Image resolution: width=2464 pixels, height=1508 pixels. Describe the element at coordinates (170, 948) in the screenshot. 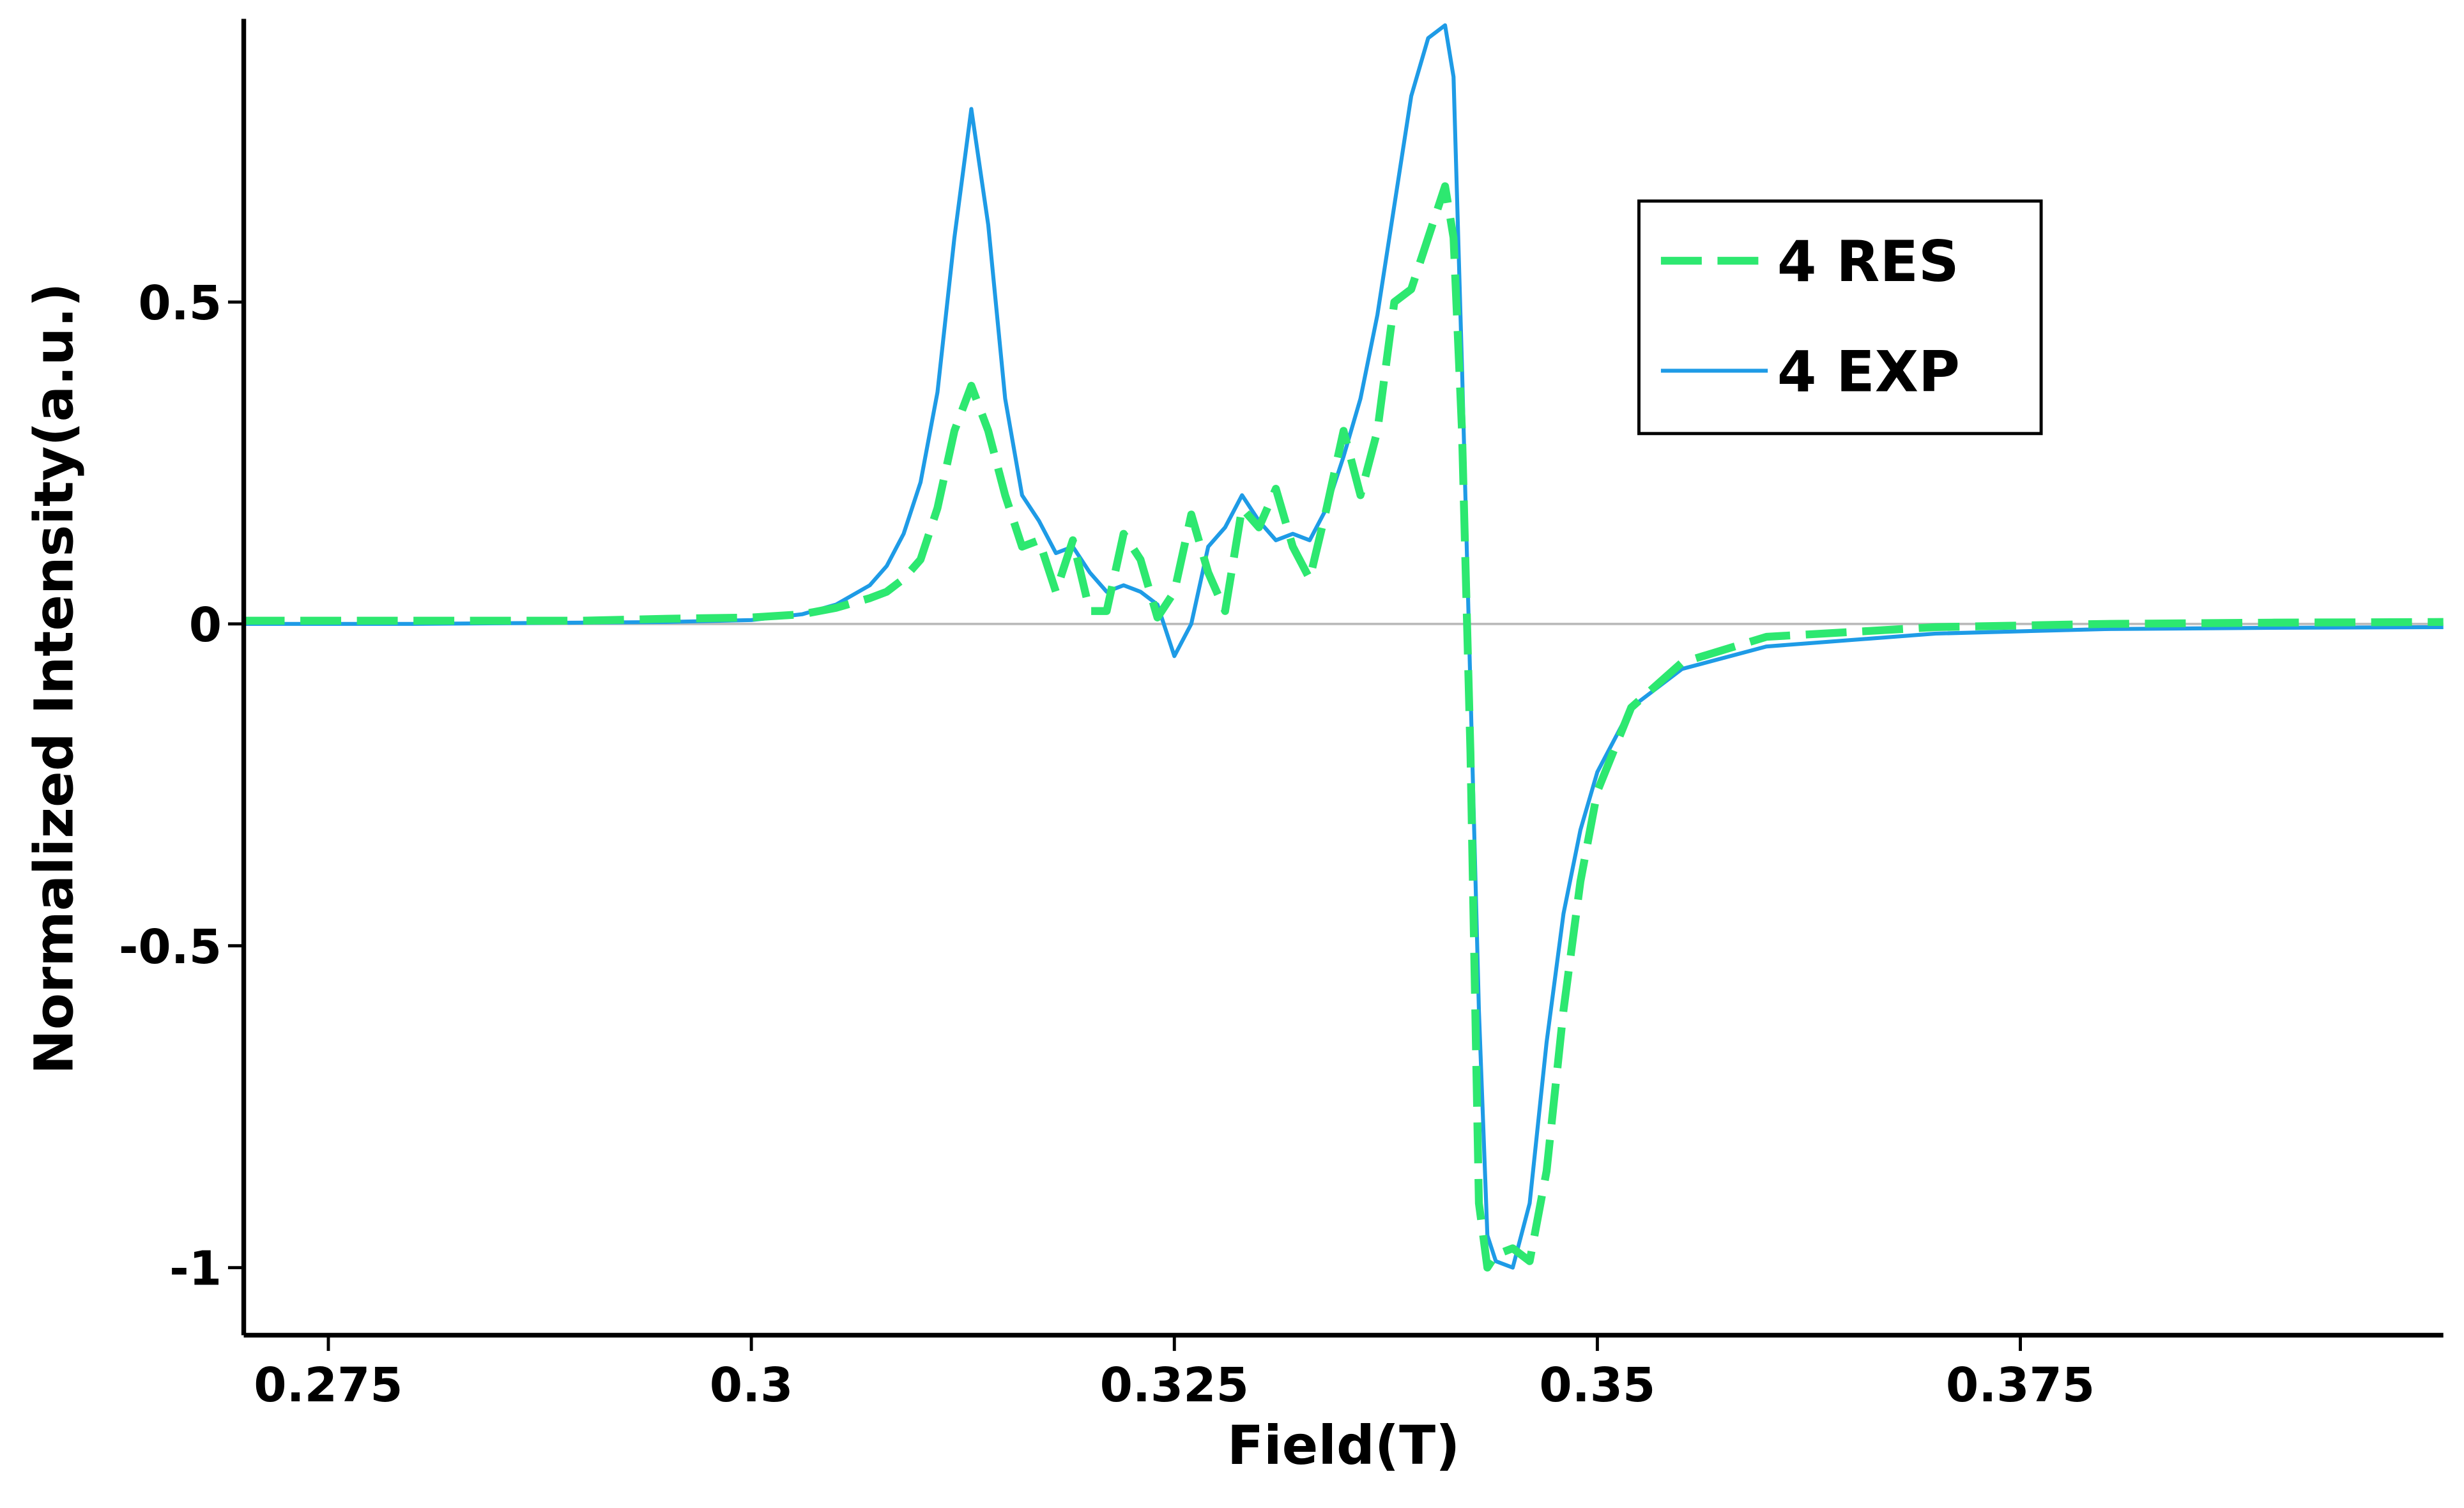

I see `y-tick-label: -0.5` at that location.